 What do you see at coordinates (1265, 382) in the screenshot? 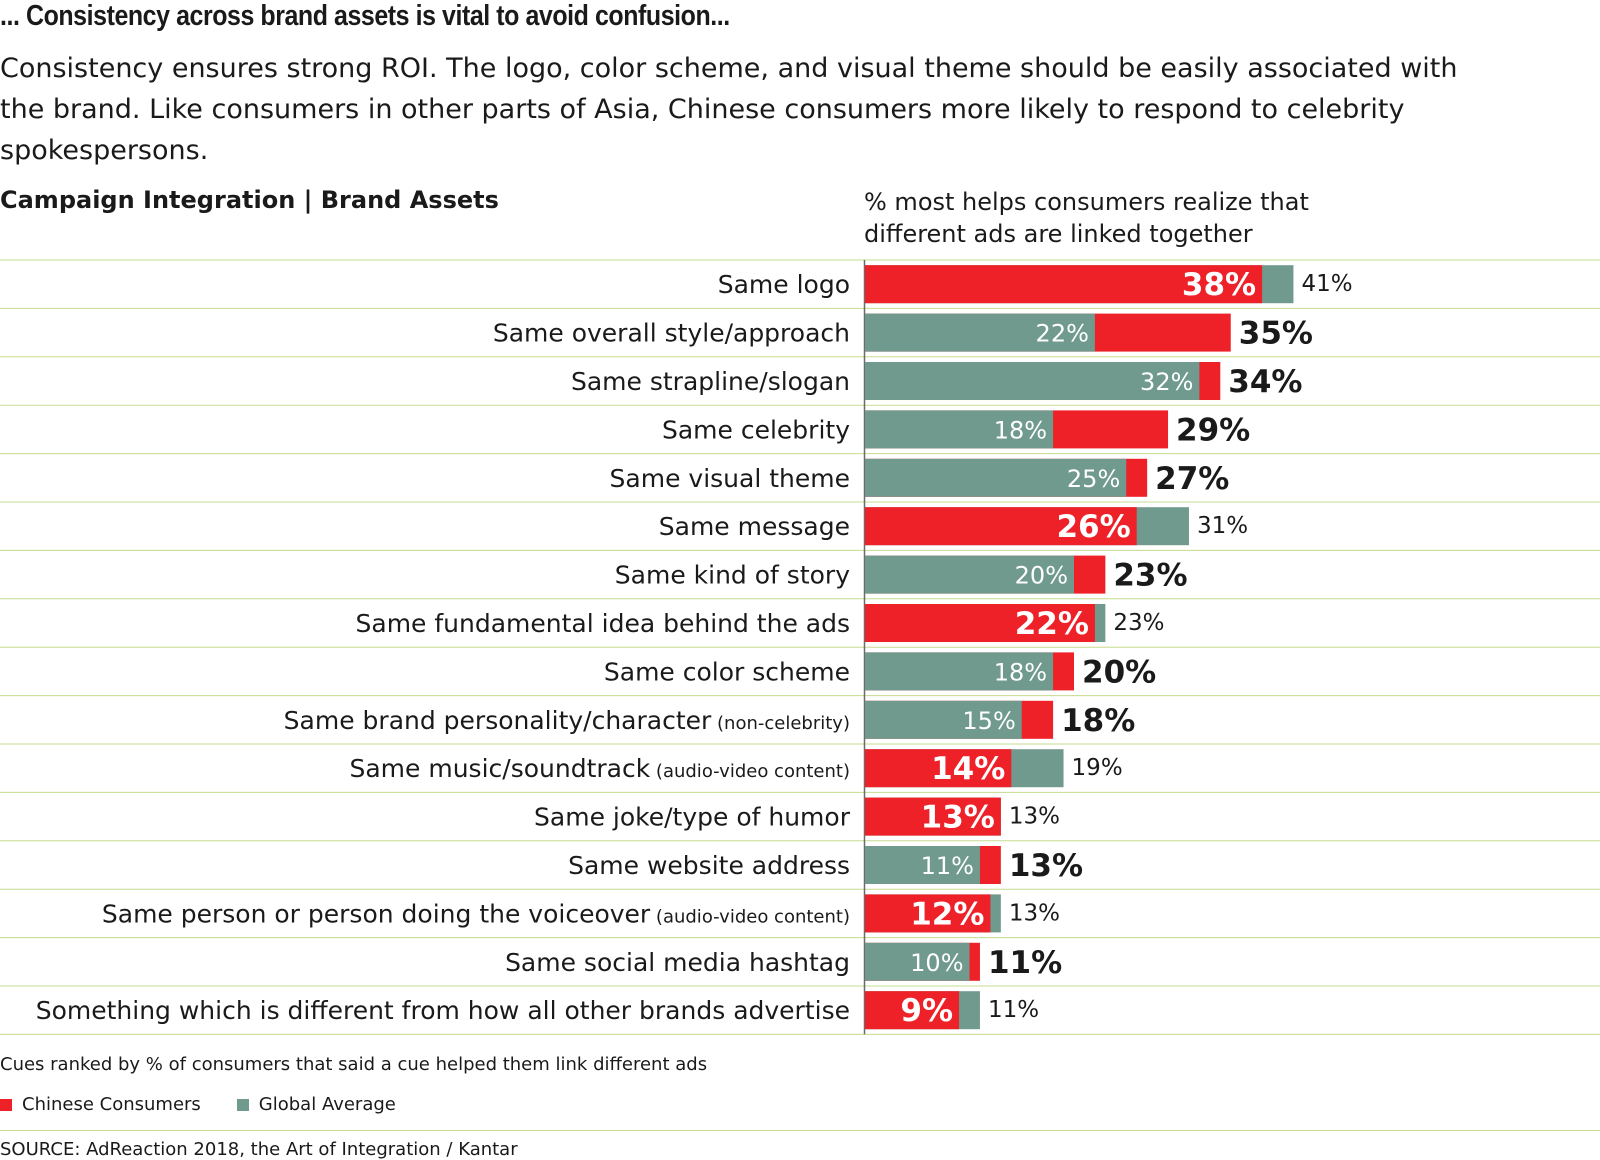
I see `value-label-chinese: 34%` at bounding box center [1265, 382].